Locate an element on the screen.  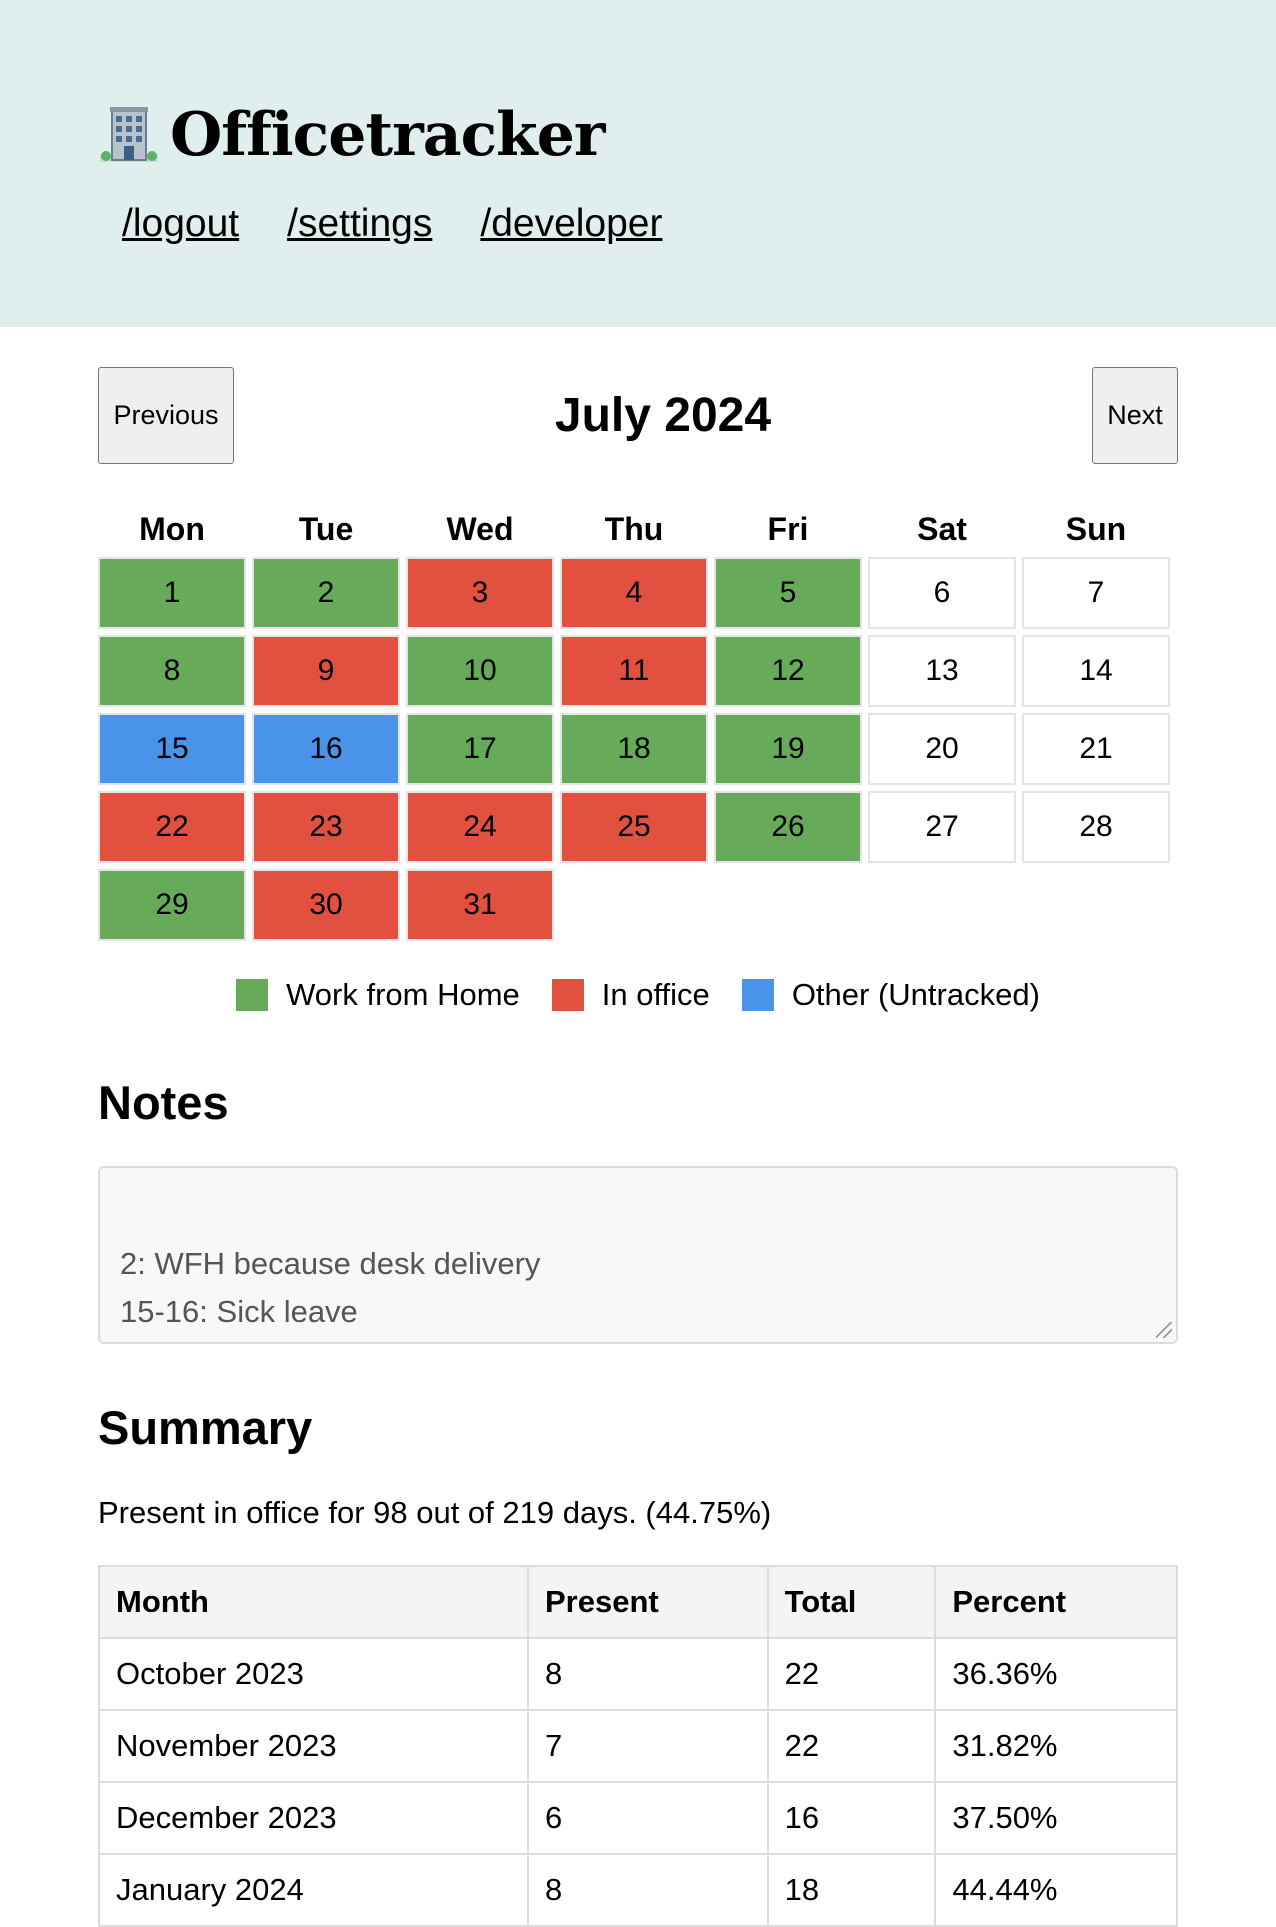
legend-item: Other (Untracked) is located at coordinates (890, 995).